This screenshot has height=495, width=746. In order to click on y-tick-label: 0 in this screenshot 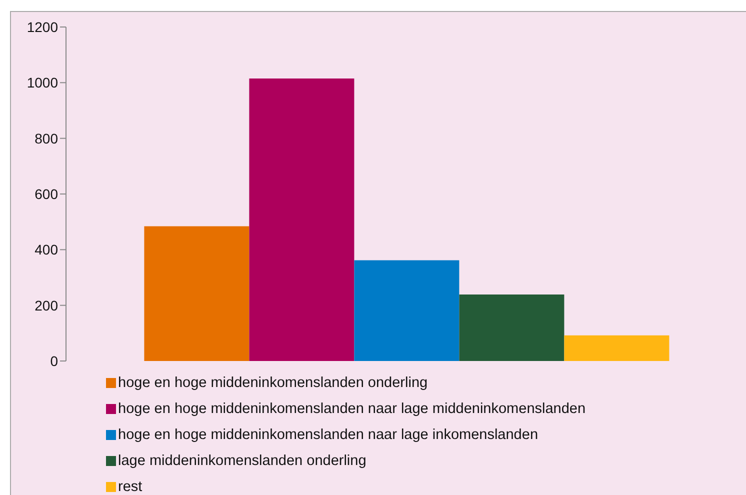, I will do `click(54, 360)`.